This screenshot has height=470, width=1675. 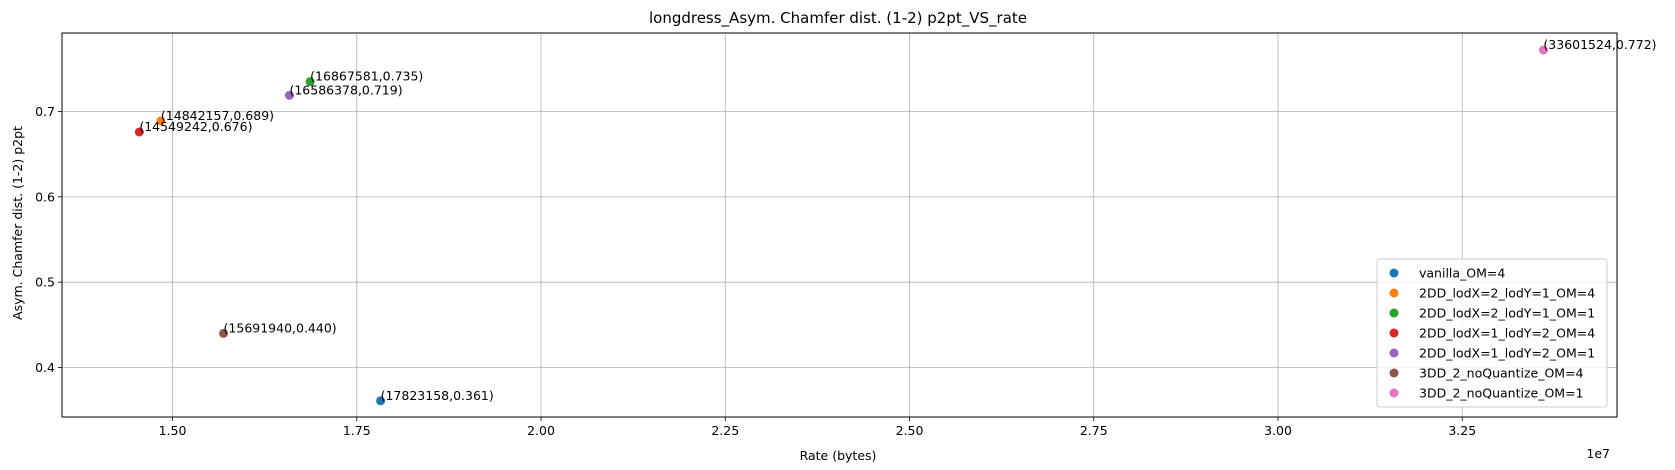 I want to click on x-tick-label: 3.25, so click(x=1462, y=430).